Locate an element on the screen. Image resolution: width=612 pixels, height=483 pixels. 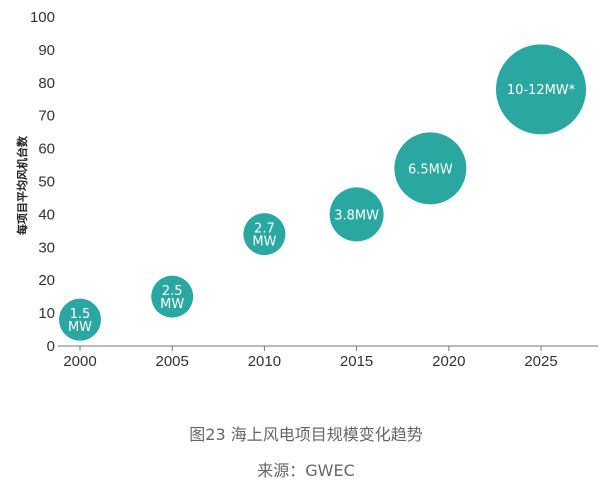
source-caption: 来源：GWEC is located at coordinates (306, 470).